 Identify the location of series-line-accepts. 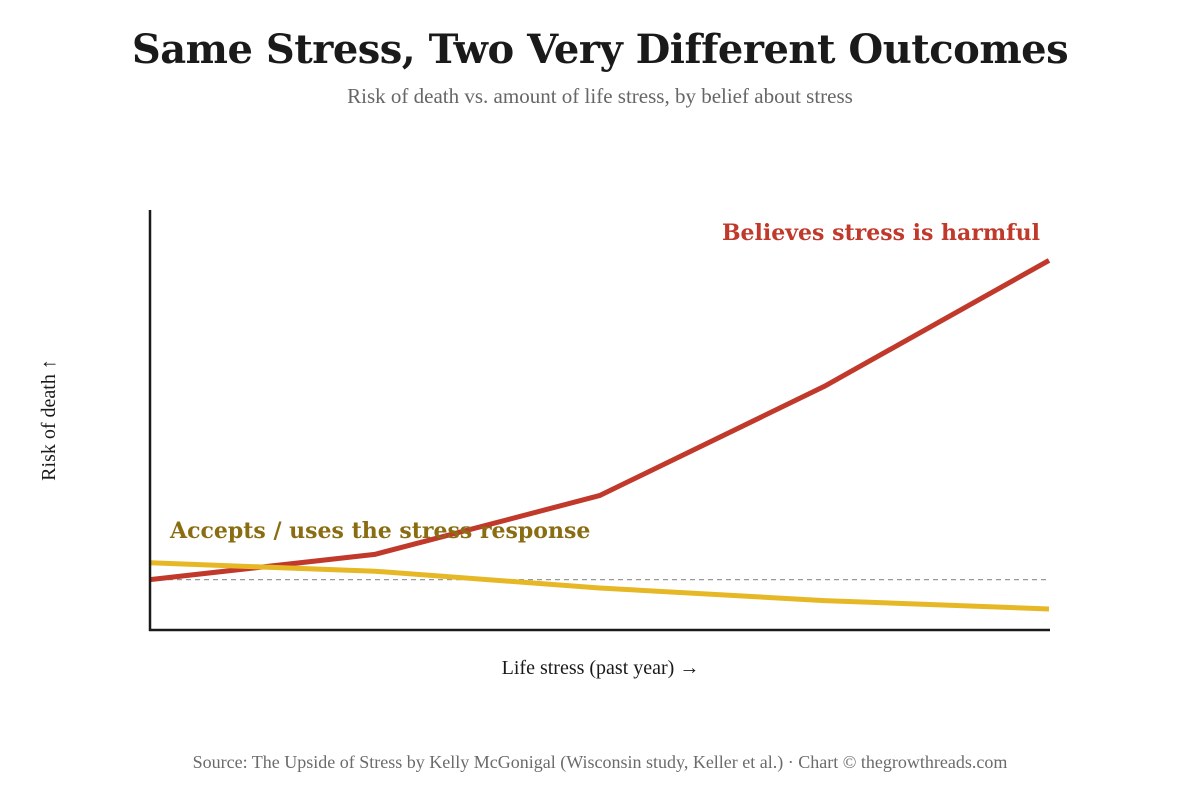
(599, 586).